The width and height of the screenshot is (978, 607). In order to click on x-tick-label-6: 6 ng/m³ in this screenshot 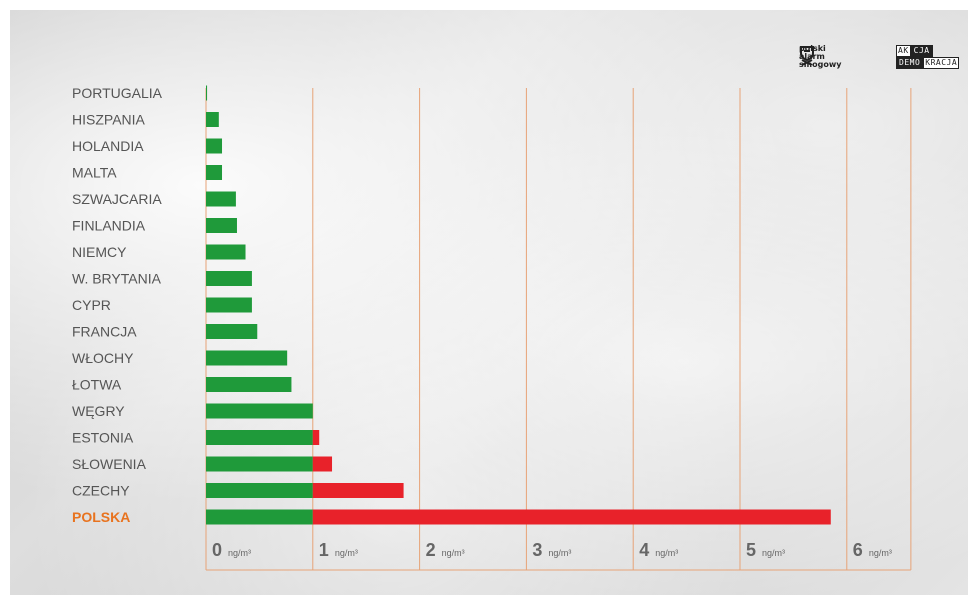, I will do `click(872, 550)`.